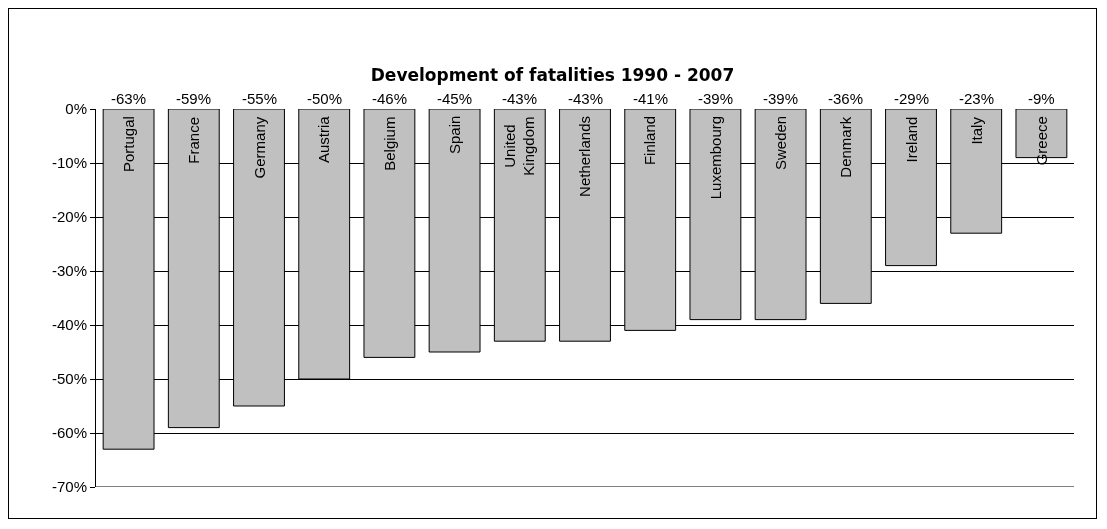 This screenshot has width=1107, height=529. I want to click on y-tick-label: -40%, so click(69, 325).